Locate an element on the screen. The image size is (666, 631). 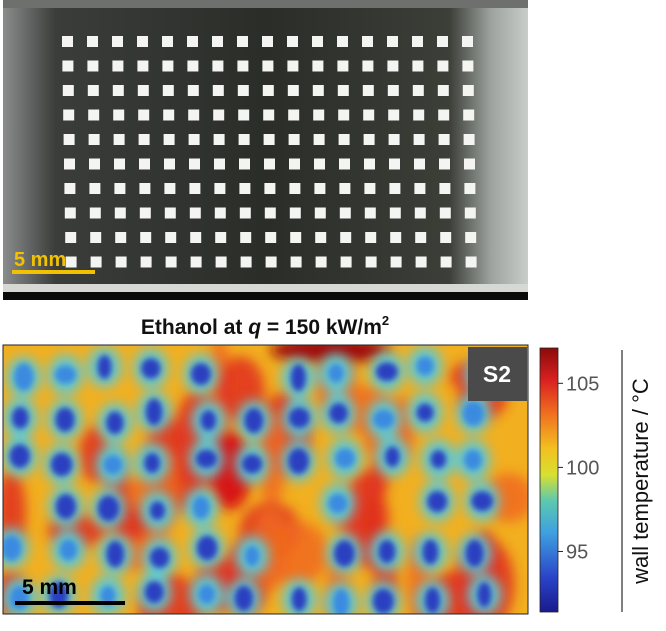
title-variable: q is located at coordinates (254, 327).